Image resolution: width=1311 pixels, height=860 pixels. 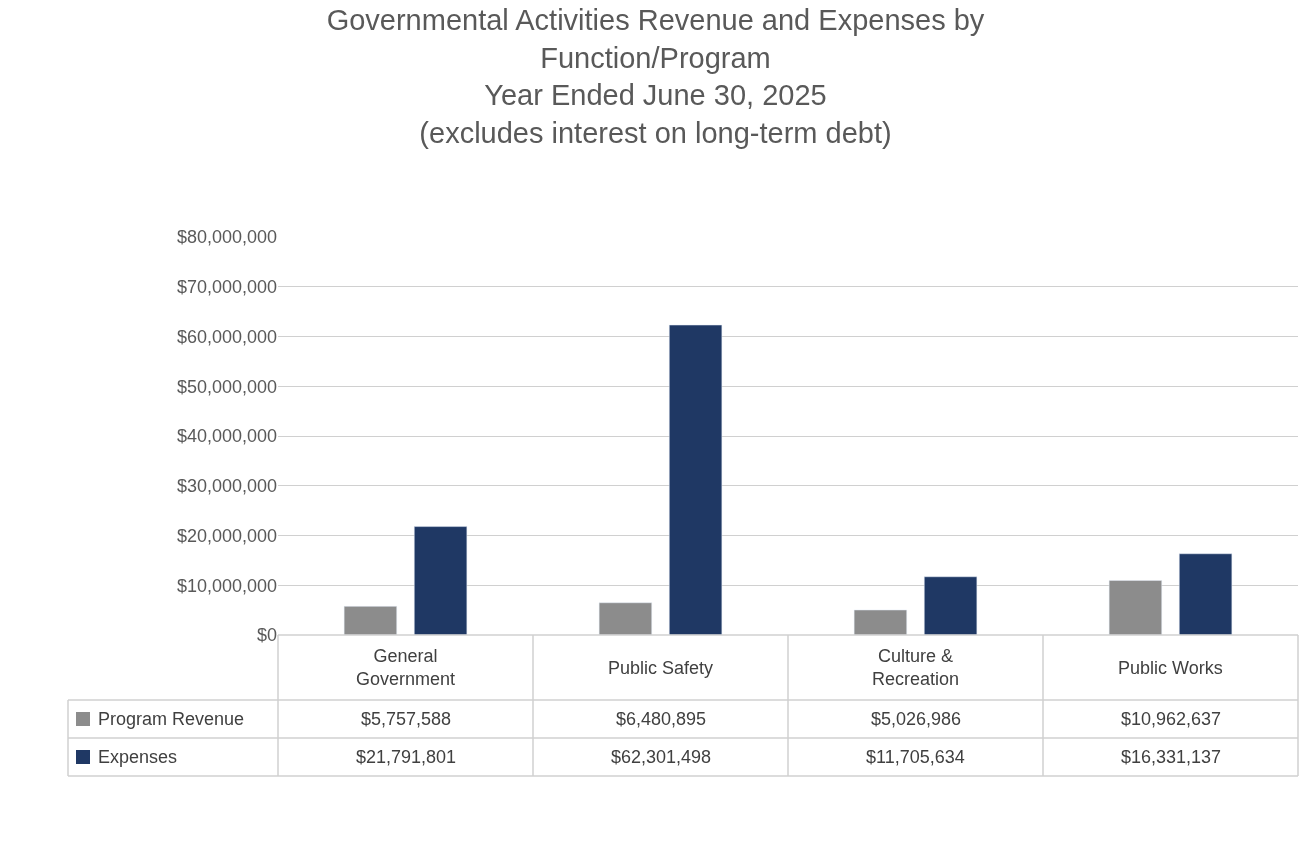 I want to click on data-label: $62,301,498, so click(x=661, y=757).